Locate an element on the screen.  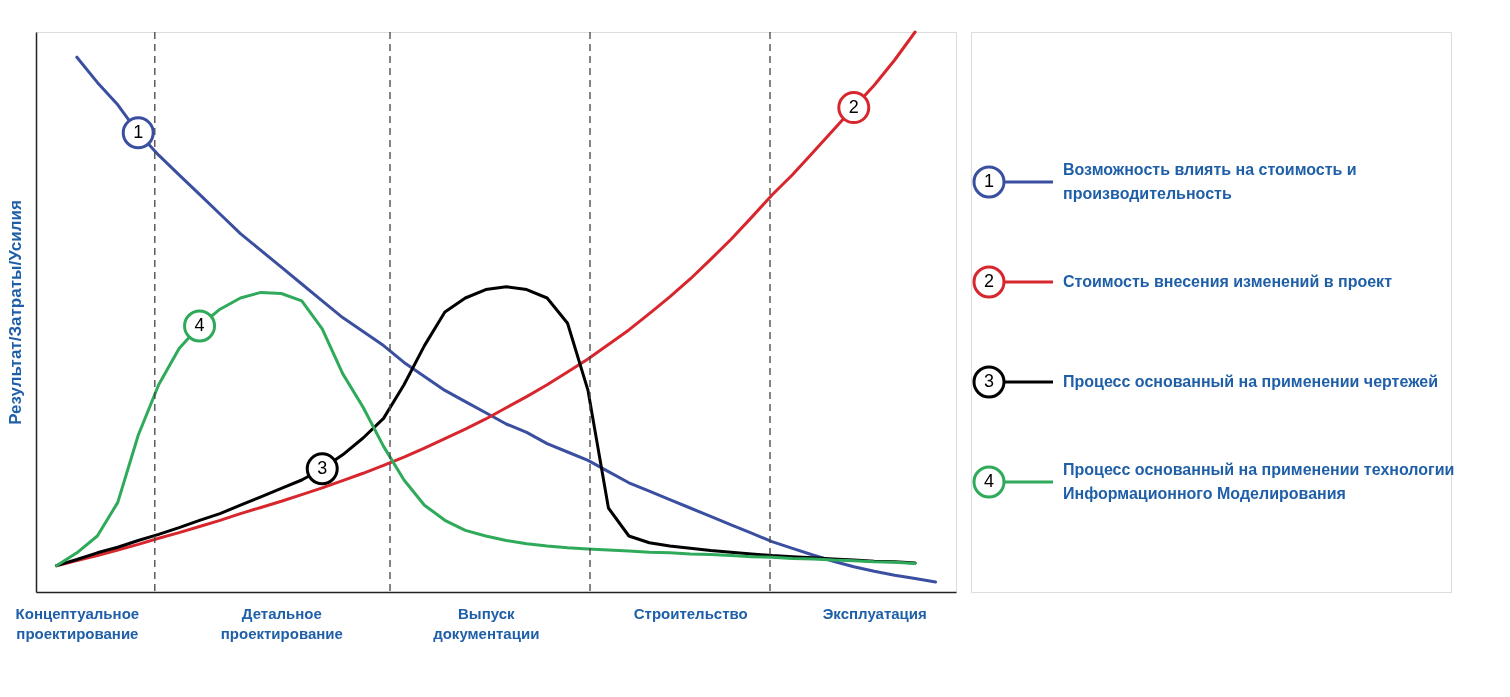
legend-label: Стоимость внесения изменений в проект is located at coordinates (1228, 281).